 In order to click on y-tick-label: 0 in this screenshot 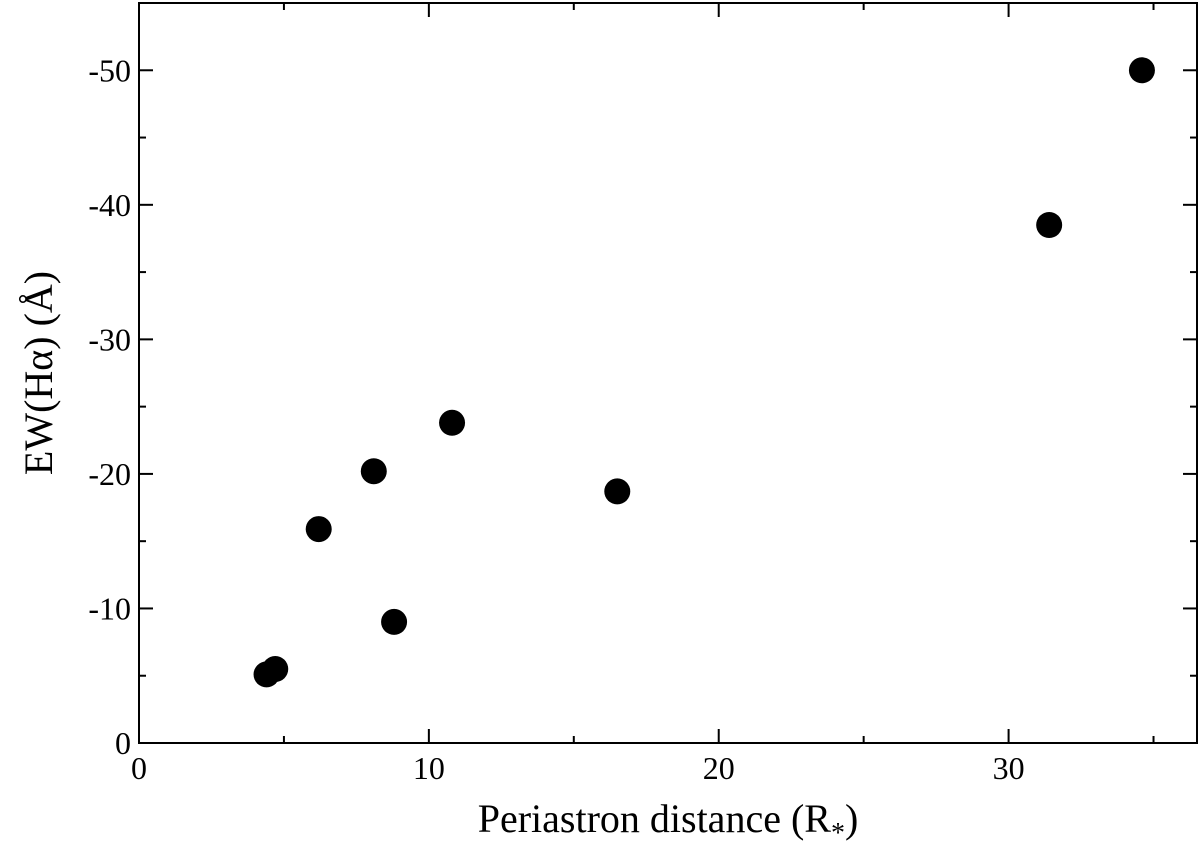, I will do `click(123, 743)`.